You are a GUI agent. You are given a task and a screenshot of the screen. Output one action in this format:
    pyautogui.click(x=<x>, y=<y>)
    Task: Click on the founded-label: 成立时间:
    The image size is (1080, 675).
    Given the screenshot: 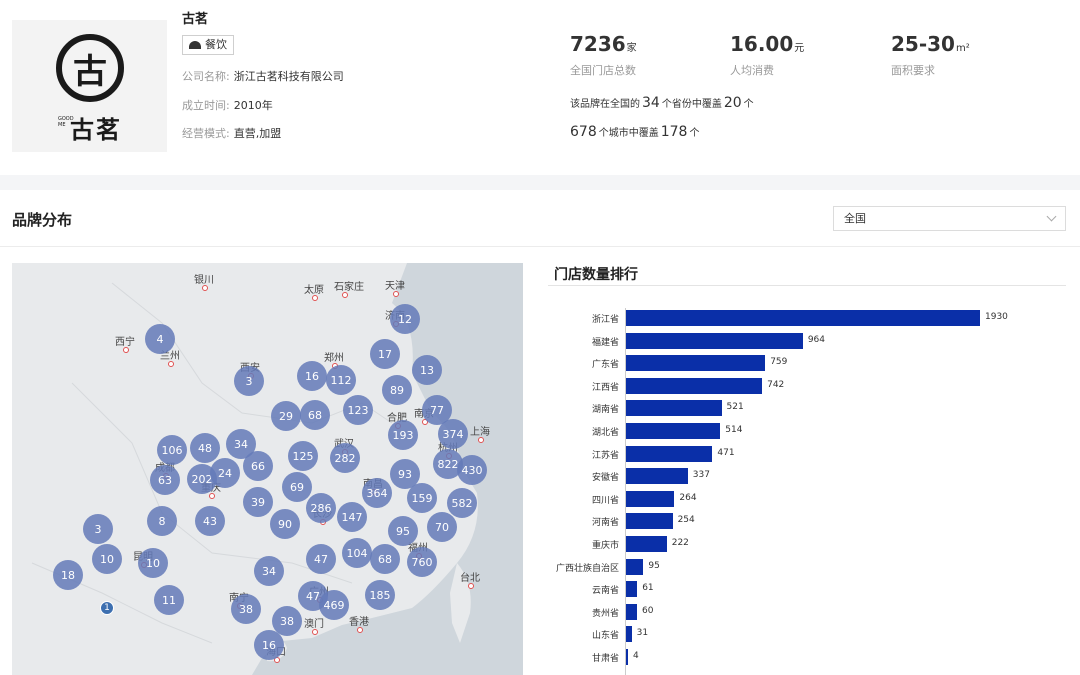 What is the action you would take?
    pyautogui.click(x=206, y=105)
    